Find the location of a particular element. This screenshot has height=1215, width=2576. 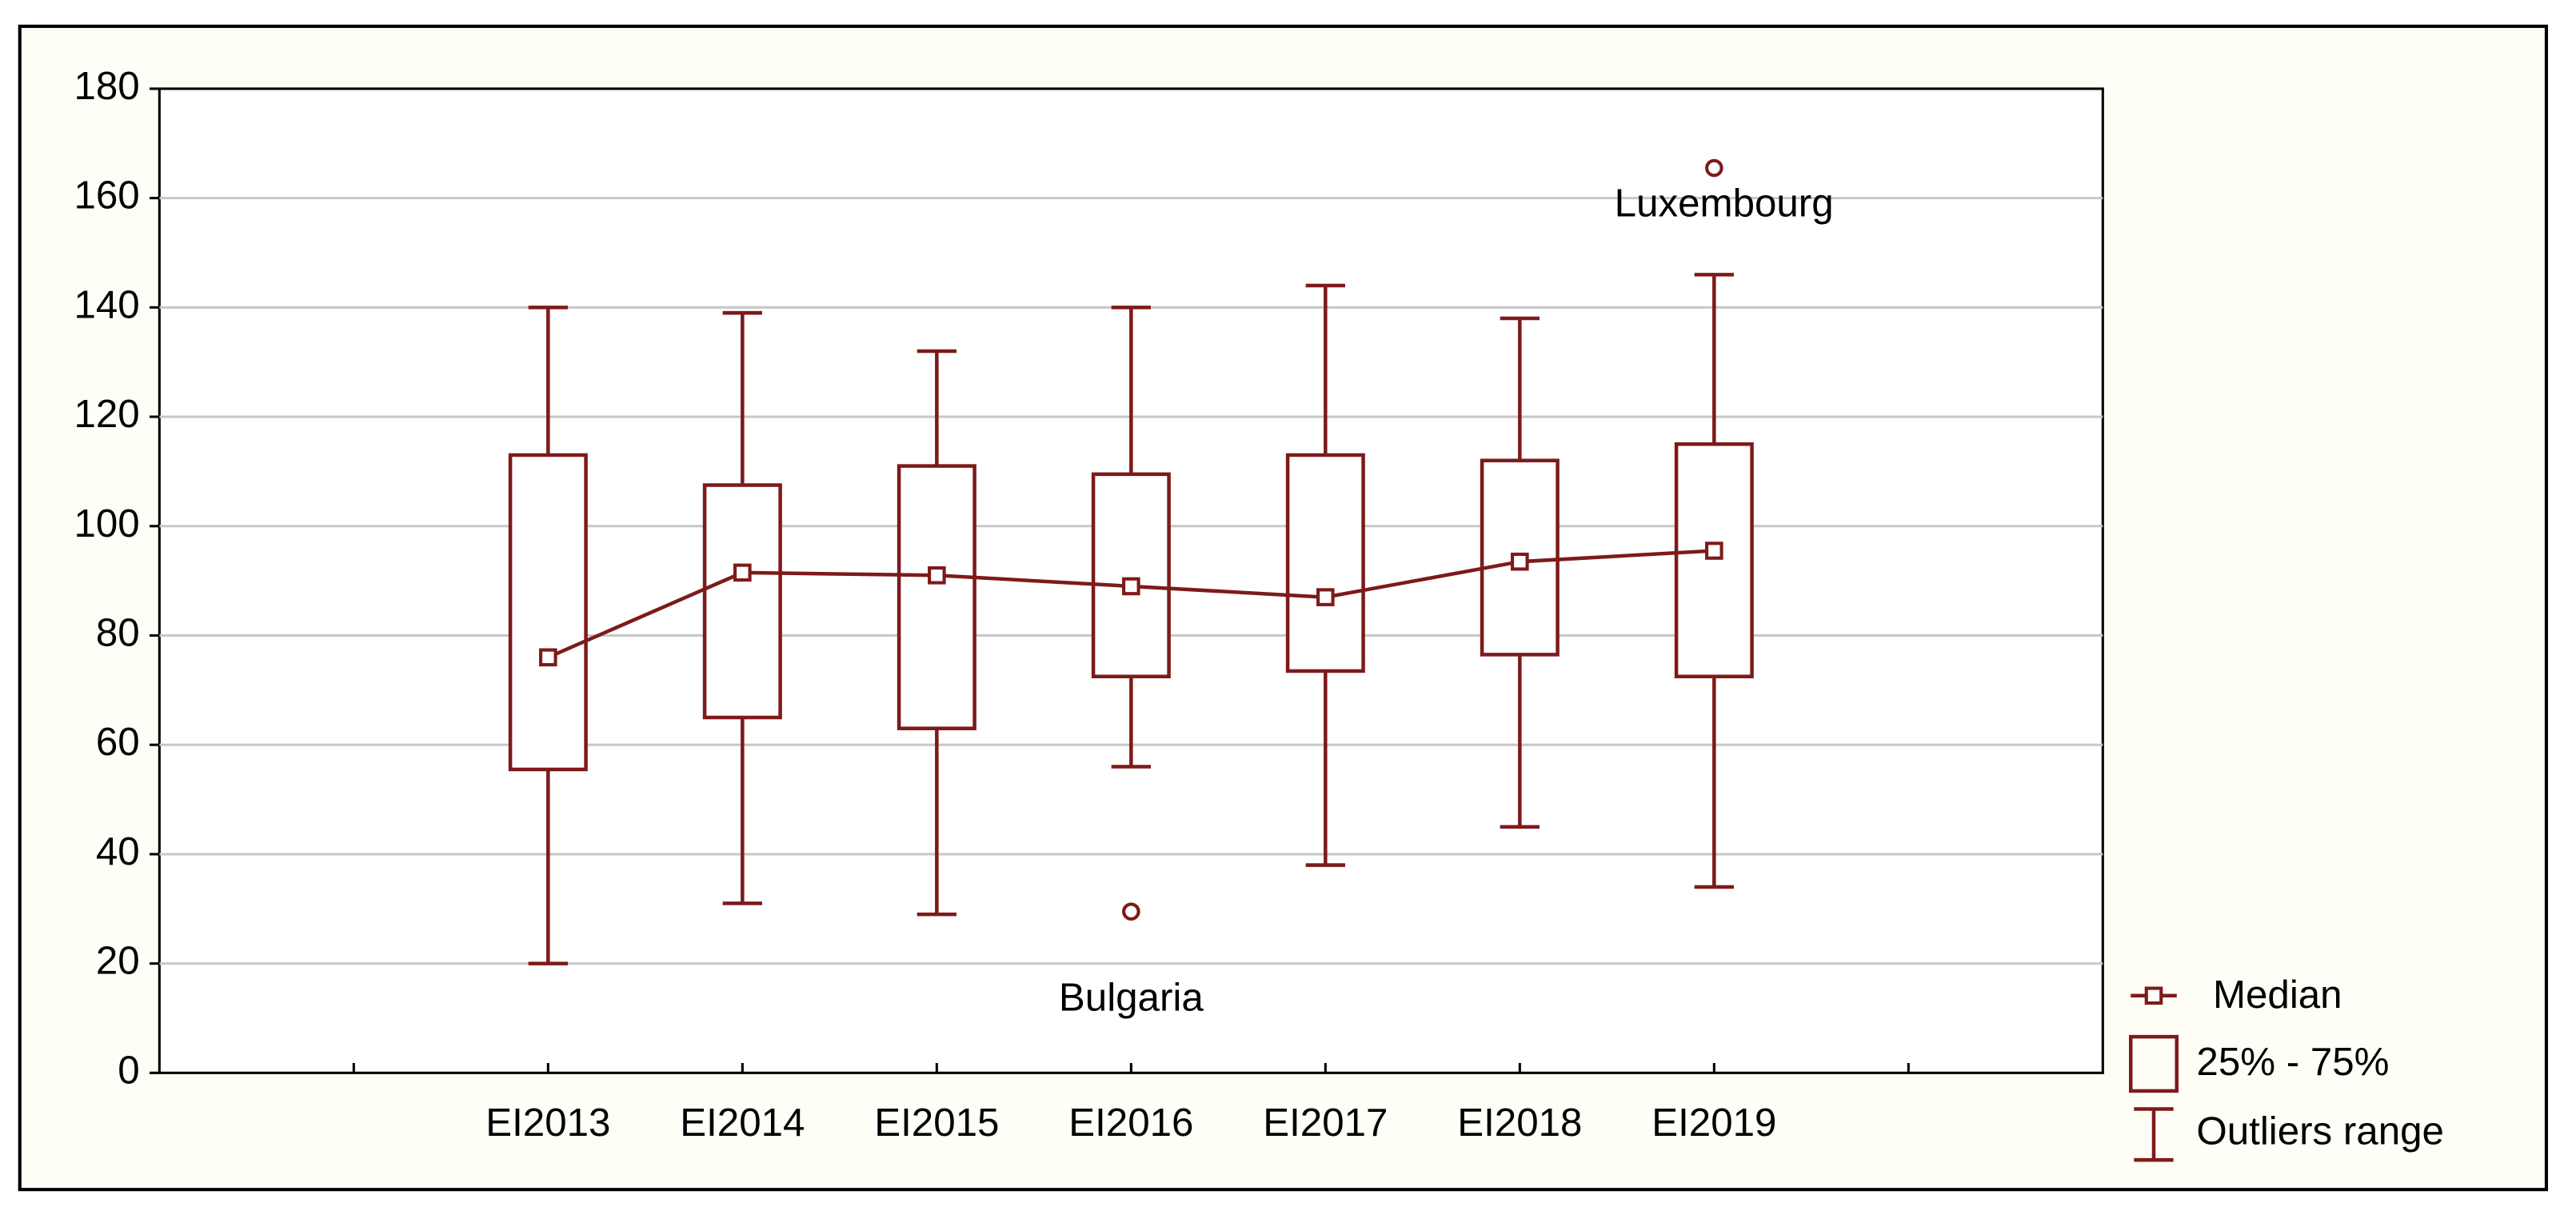

y-tick-label: 0 is located at coordinates (129, 1070).